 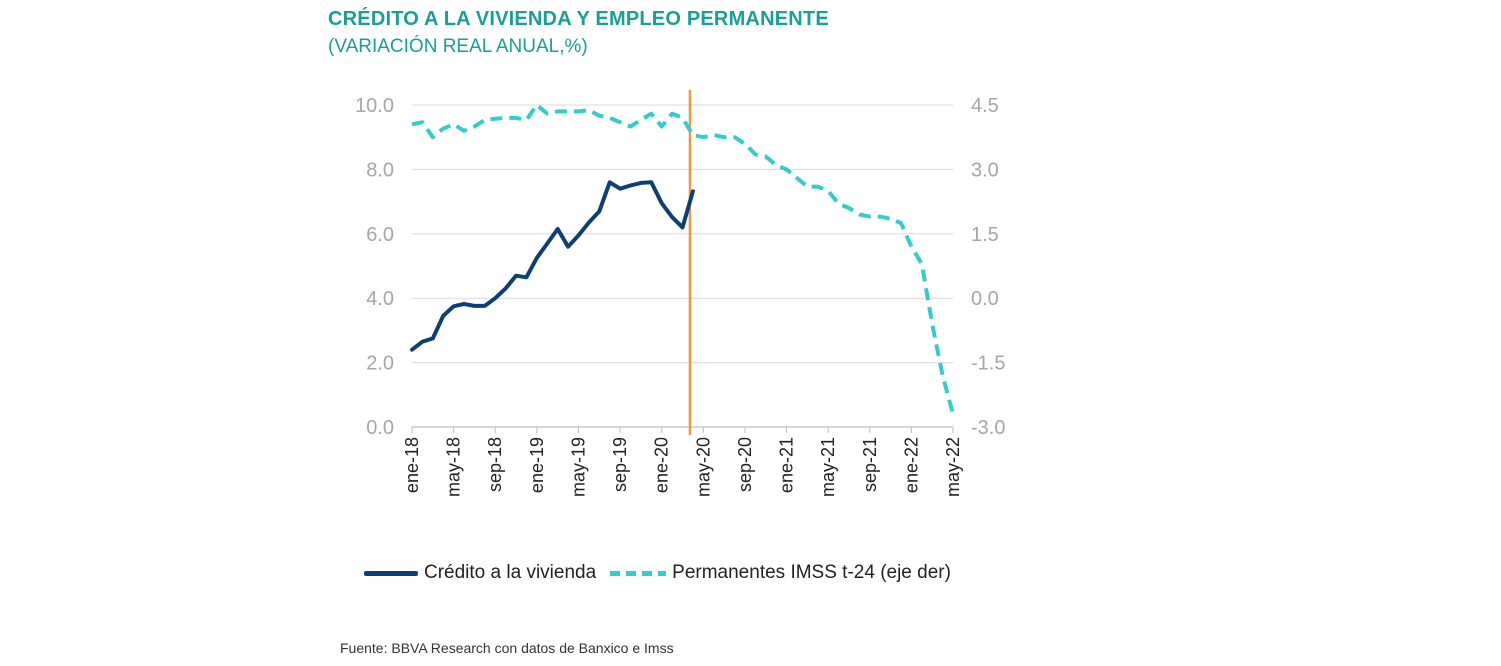 I want to click on x-tick-label: may-19, so click(x=578, y=467).